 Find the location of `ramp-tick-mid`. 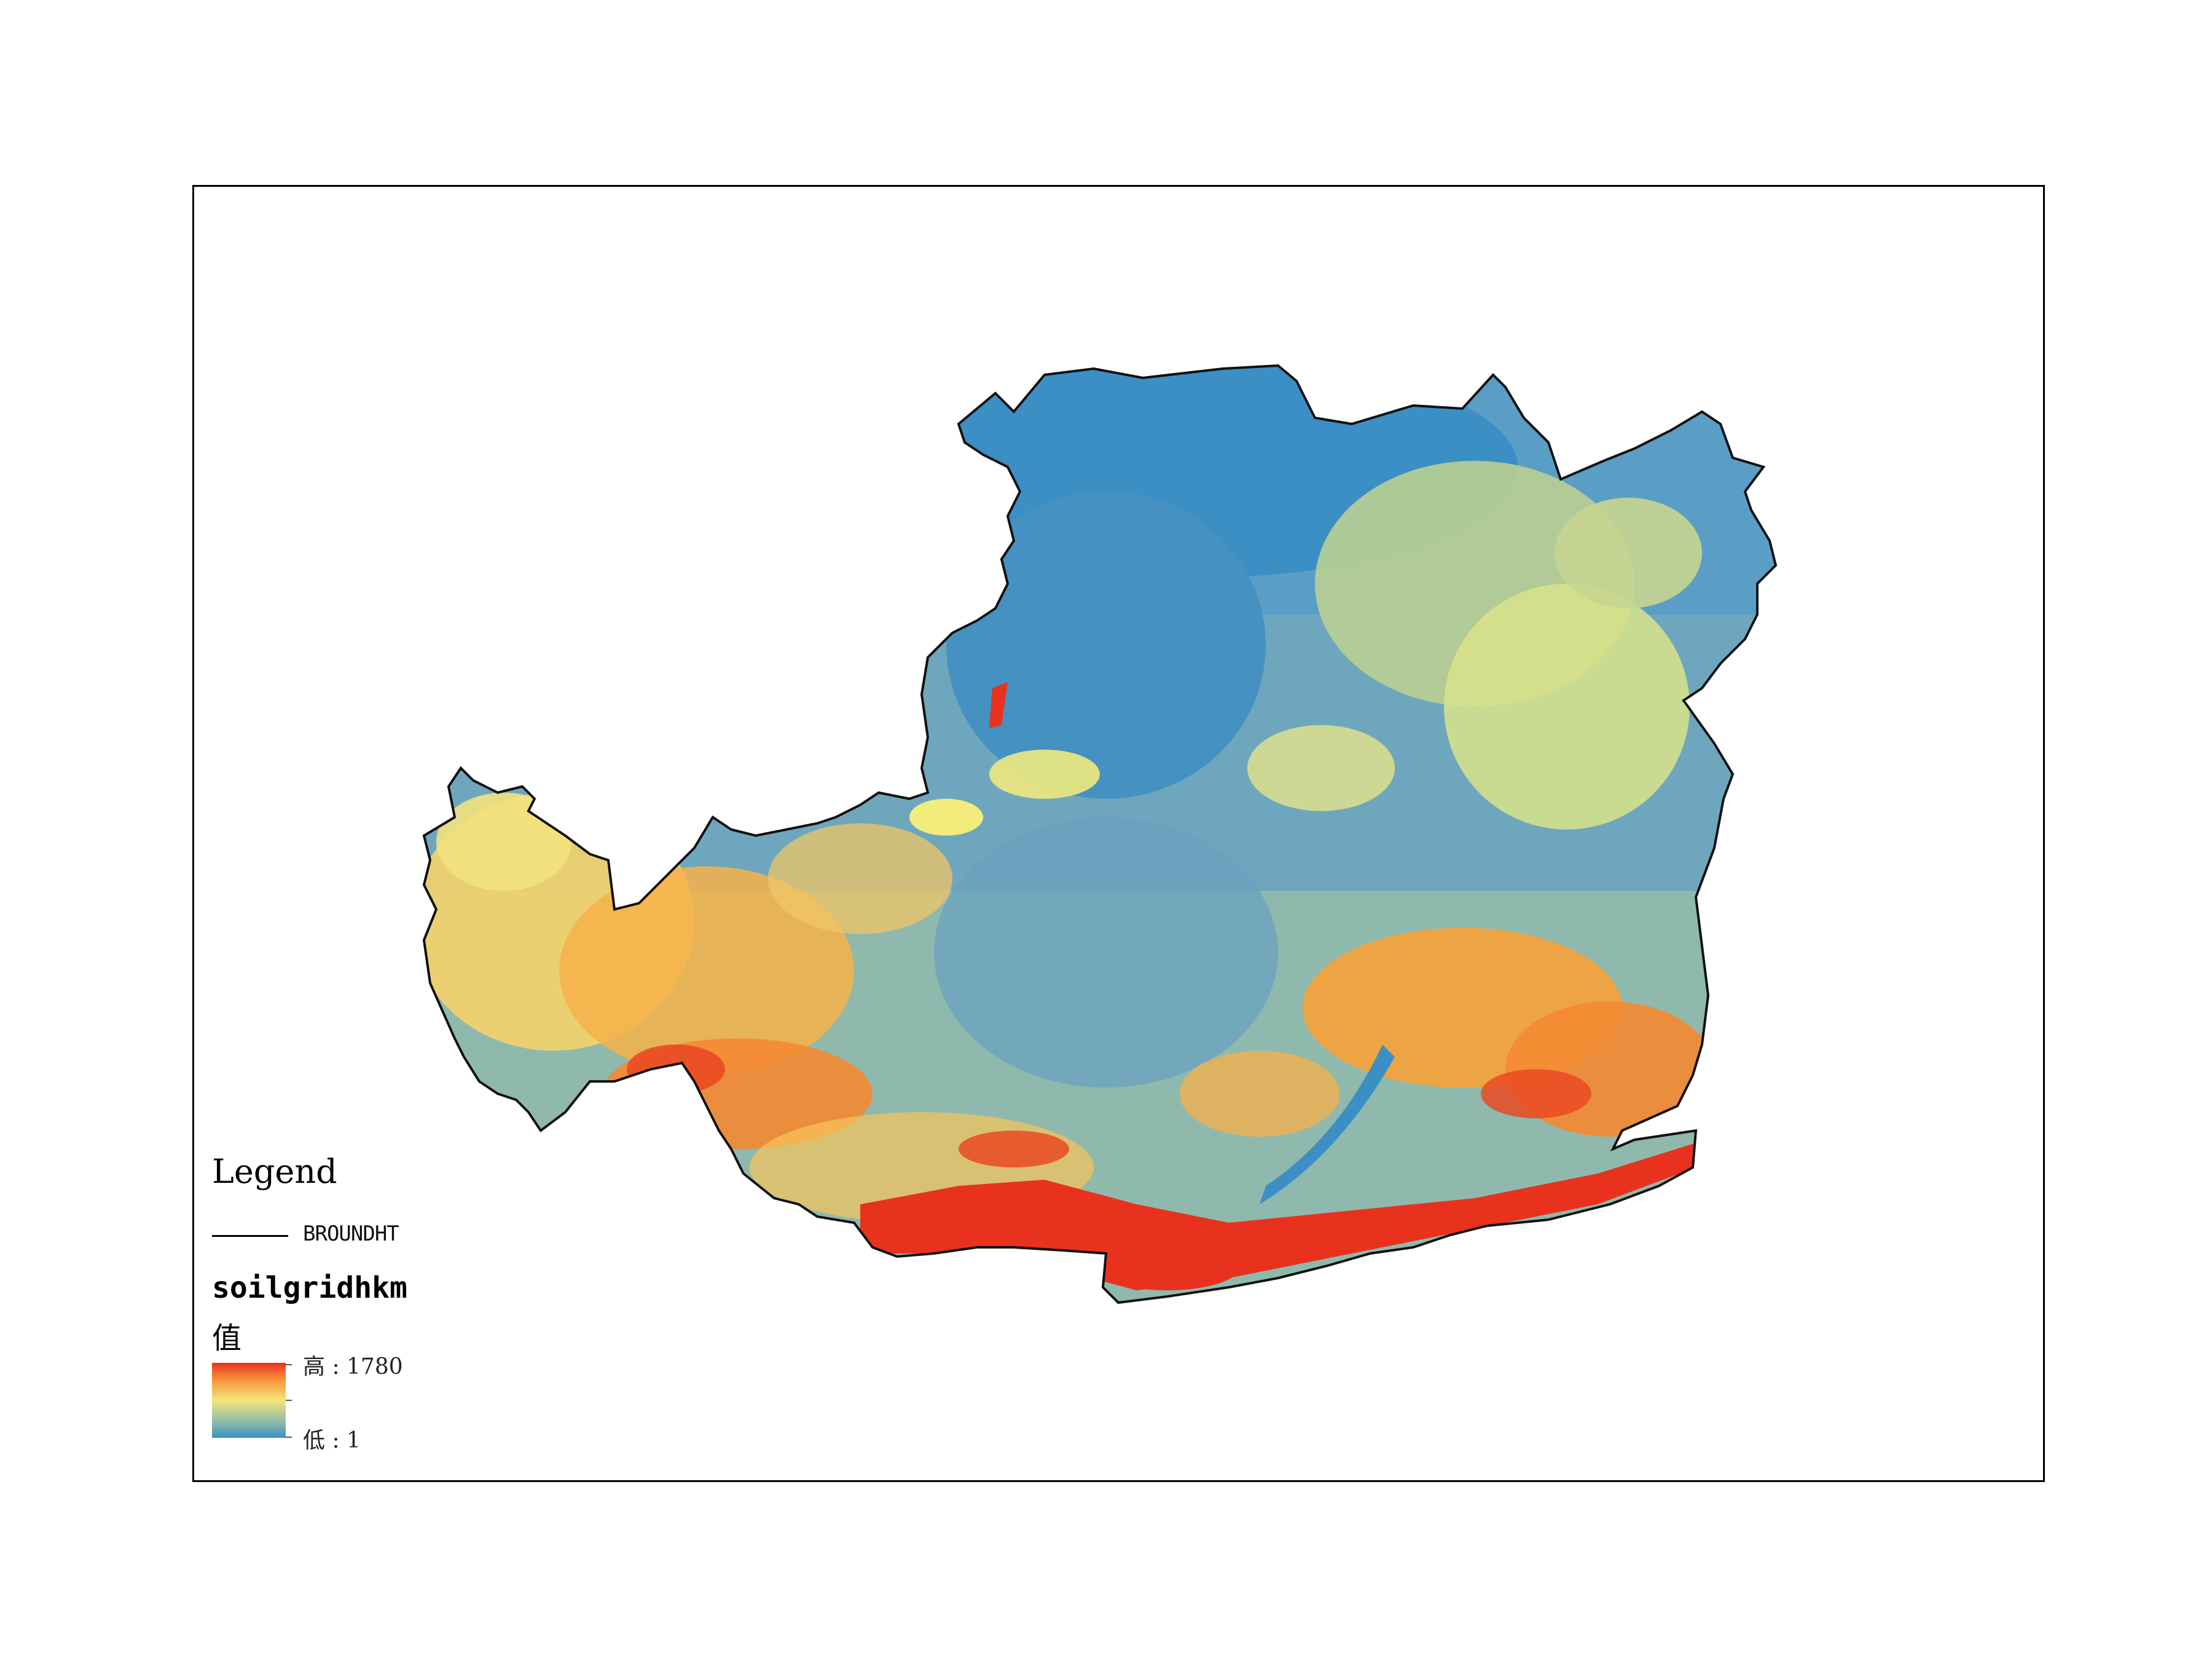

ramp-tick-mid is located at coordinates (289, 1400).